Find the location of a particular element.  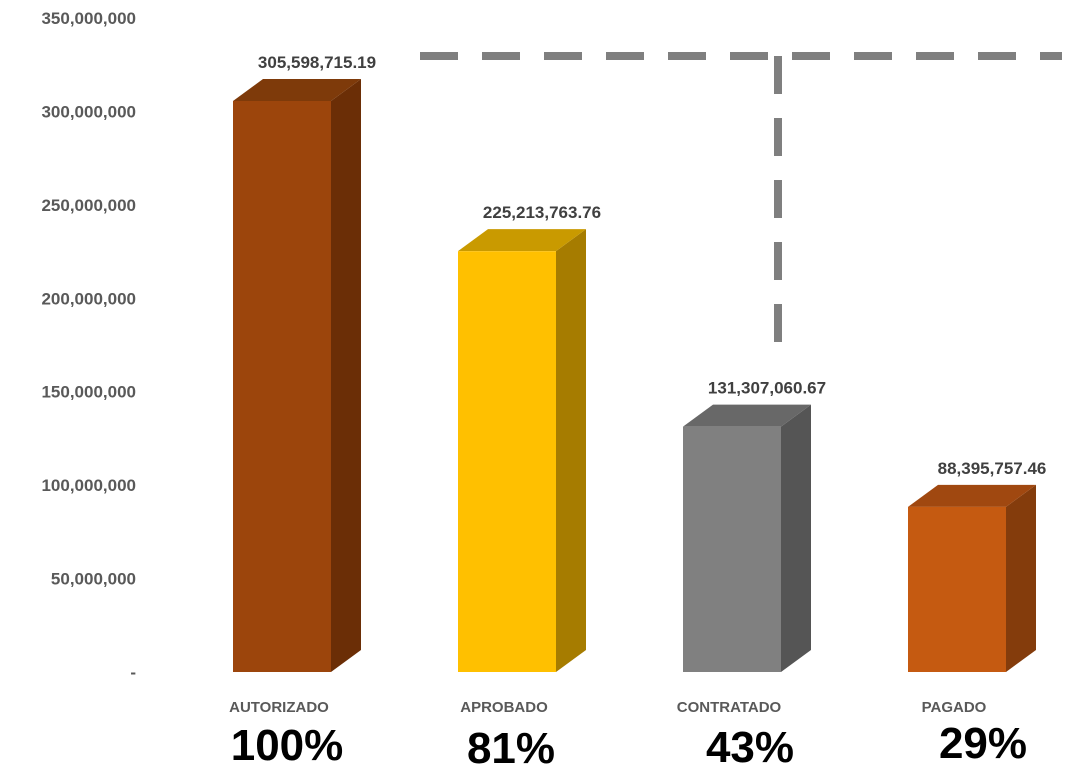

data-label: 88,395,757.46 is located at coordinates (992, 468).